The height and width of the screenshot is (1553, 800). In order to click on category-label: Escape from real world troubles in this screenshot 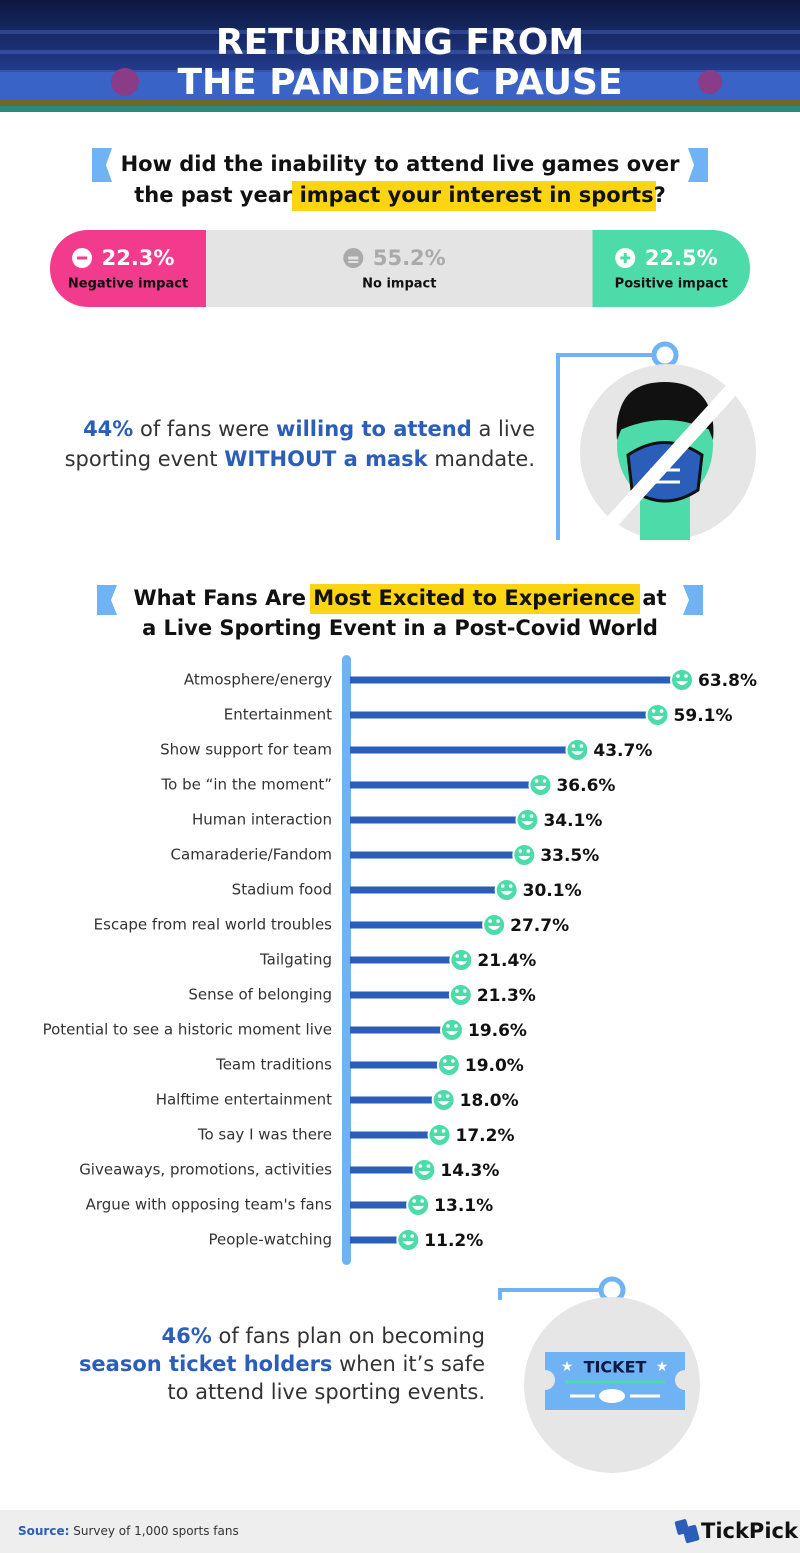, I will do `click(213, 925)`.